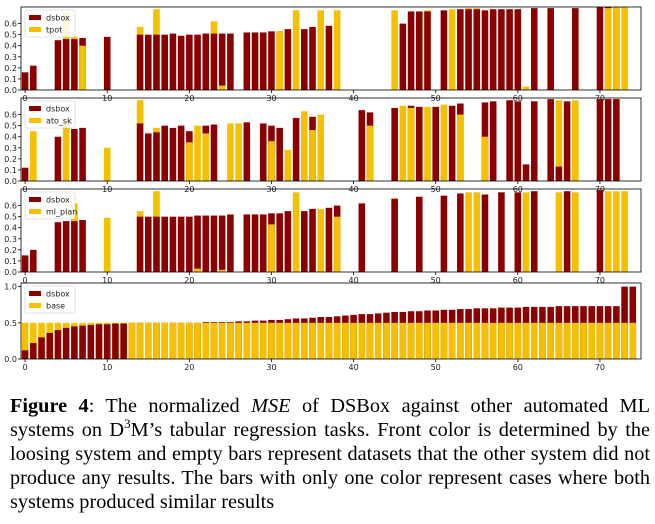 The height and width of the screenshot is (524, 655). Describe the element at coordinates (54, 30) in the screenshot. I see `legend-label: tpot` at that location.